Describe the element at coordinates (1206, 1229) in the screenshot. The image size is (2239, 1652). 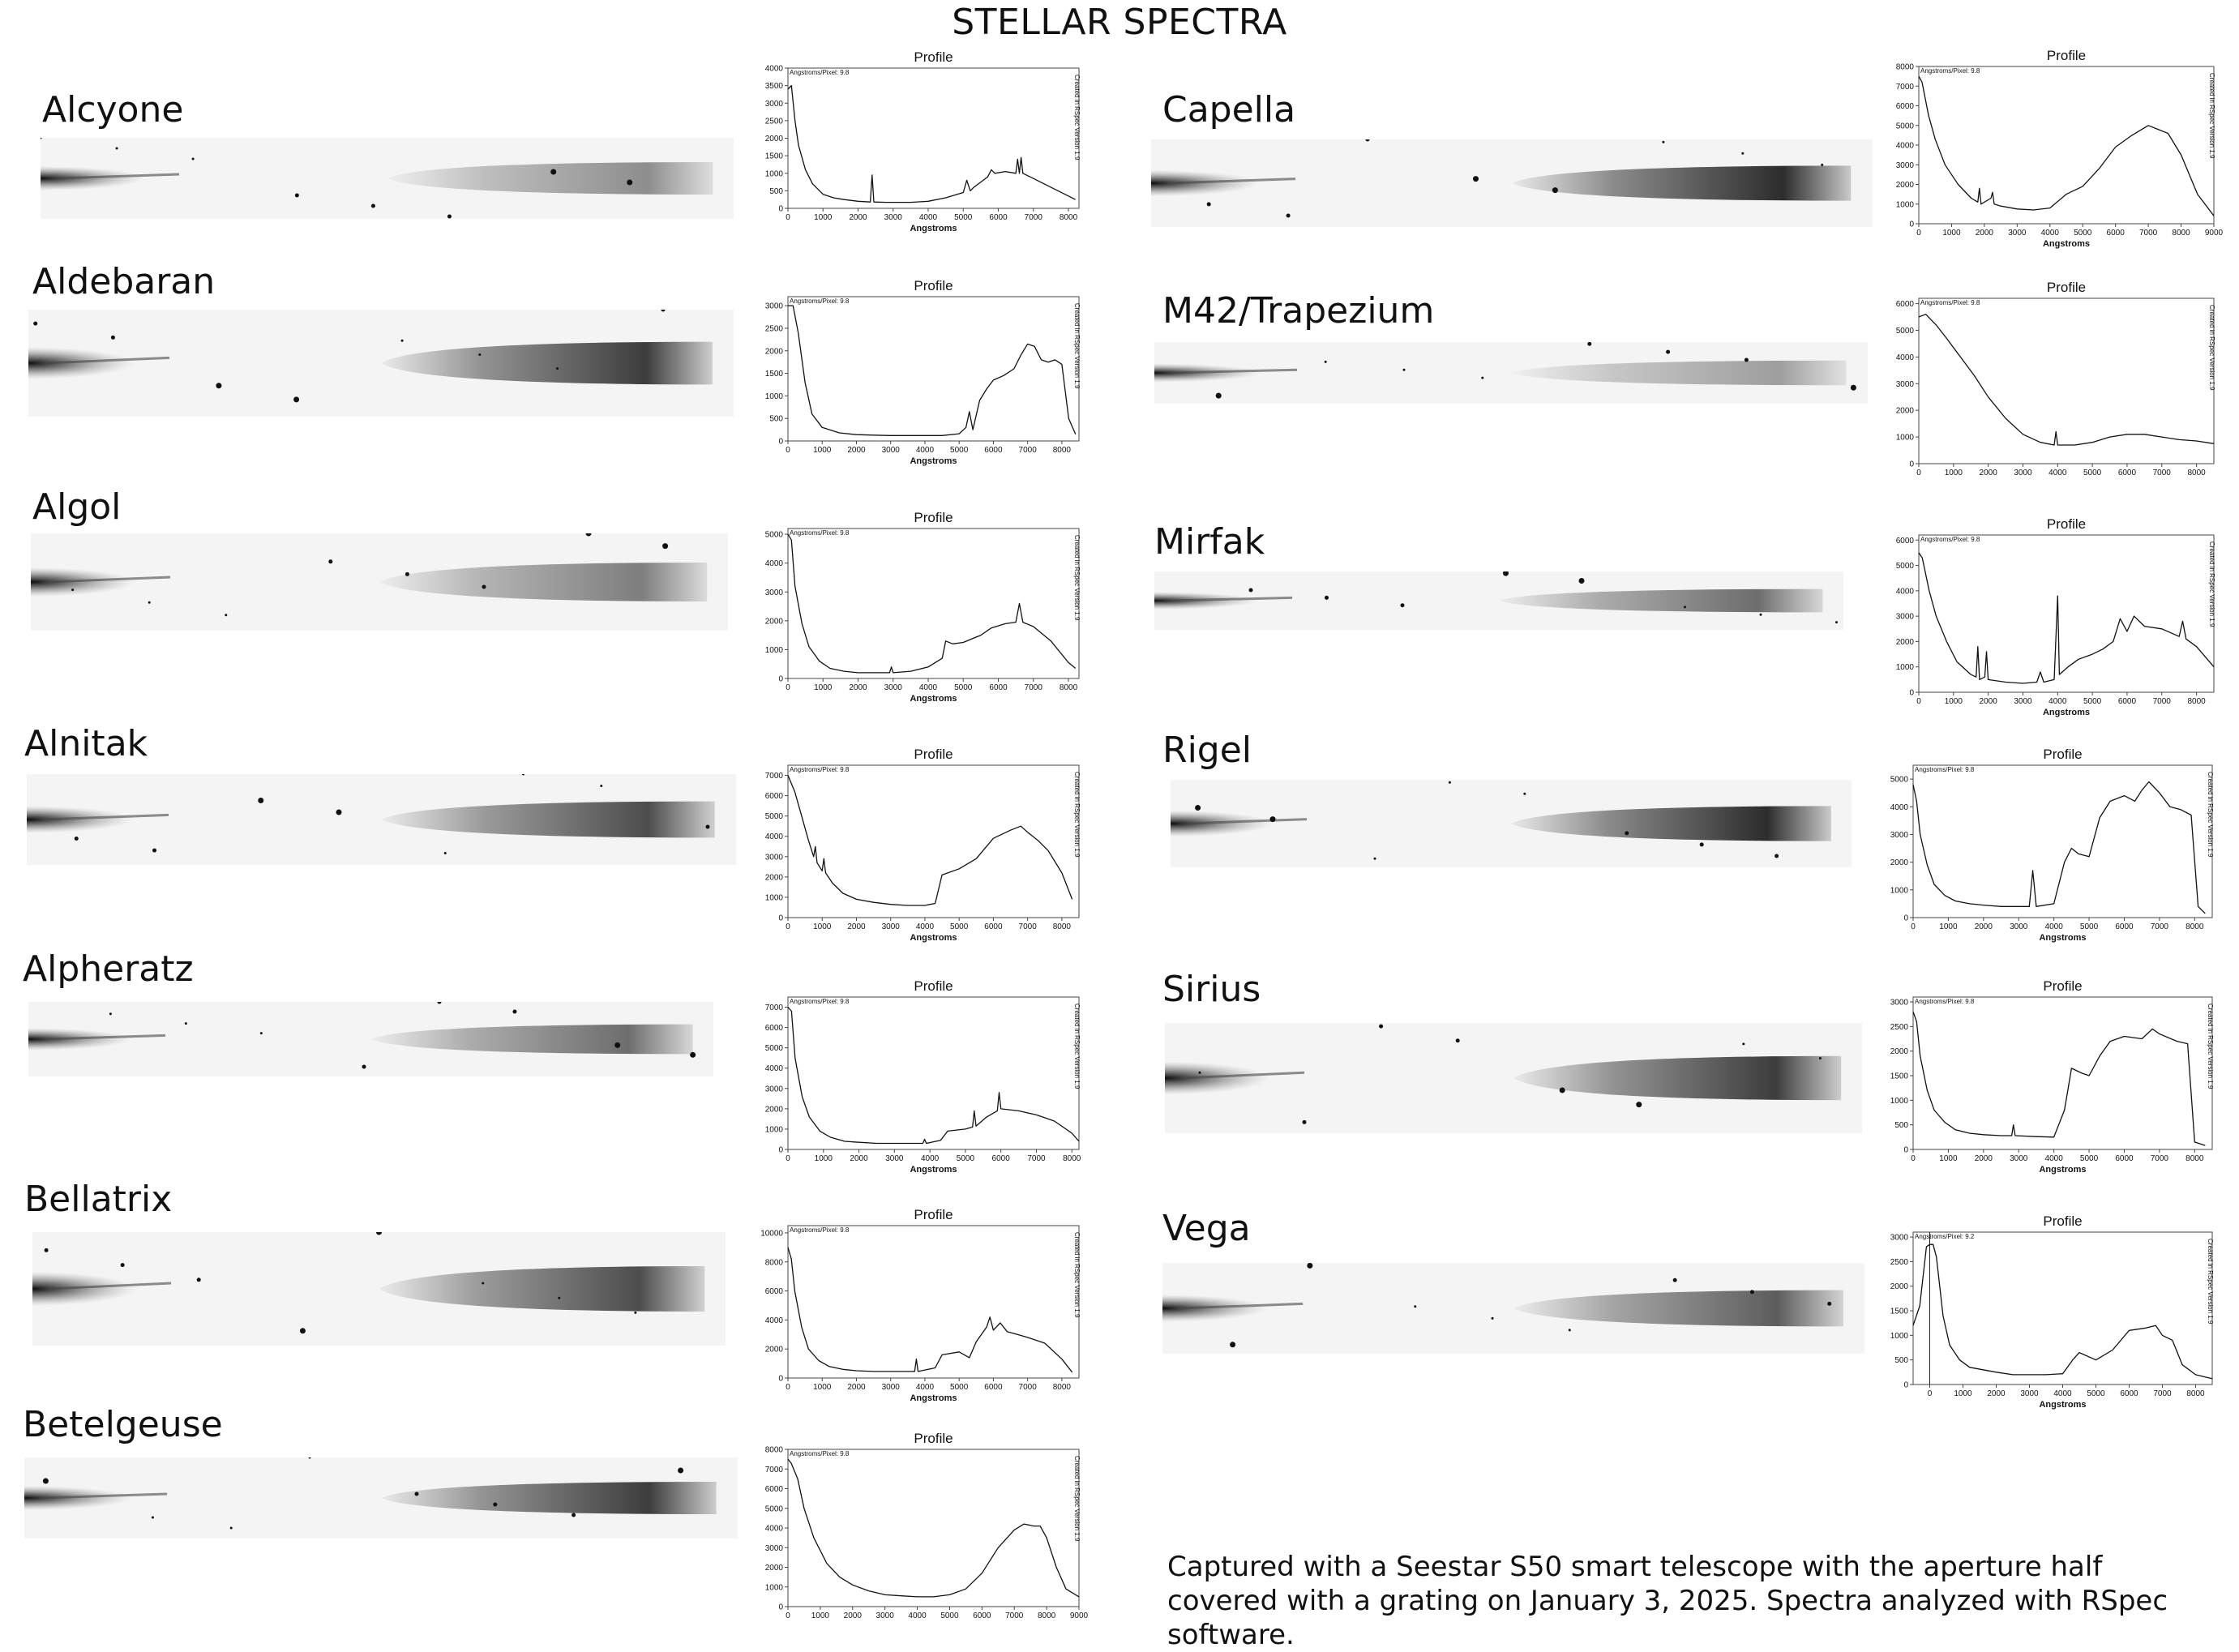
I see `star-name-vega: Vega` at that location.